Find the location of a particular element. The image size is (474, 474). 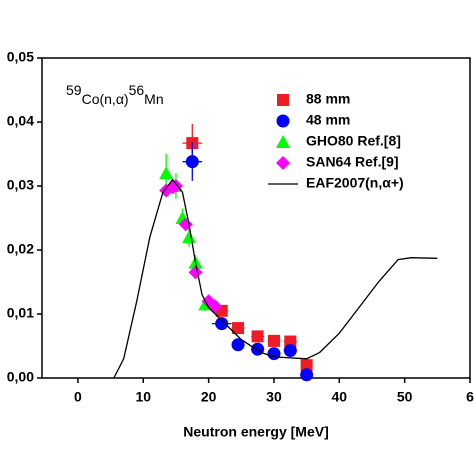

legend-label: SAN64 Ref.[9] is located at coordinates (352, 162).